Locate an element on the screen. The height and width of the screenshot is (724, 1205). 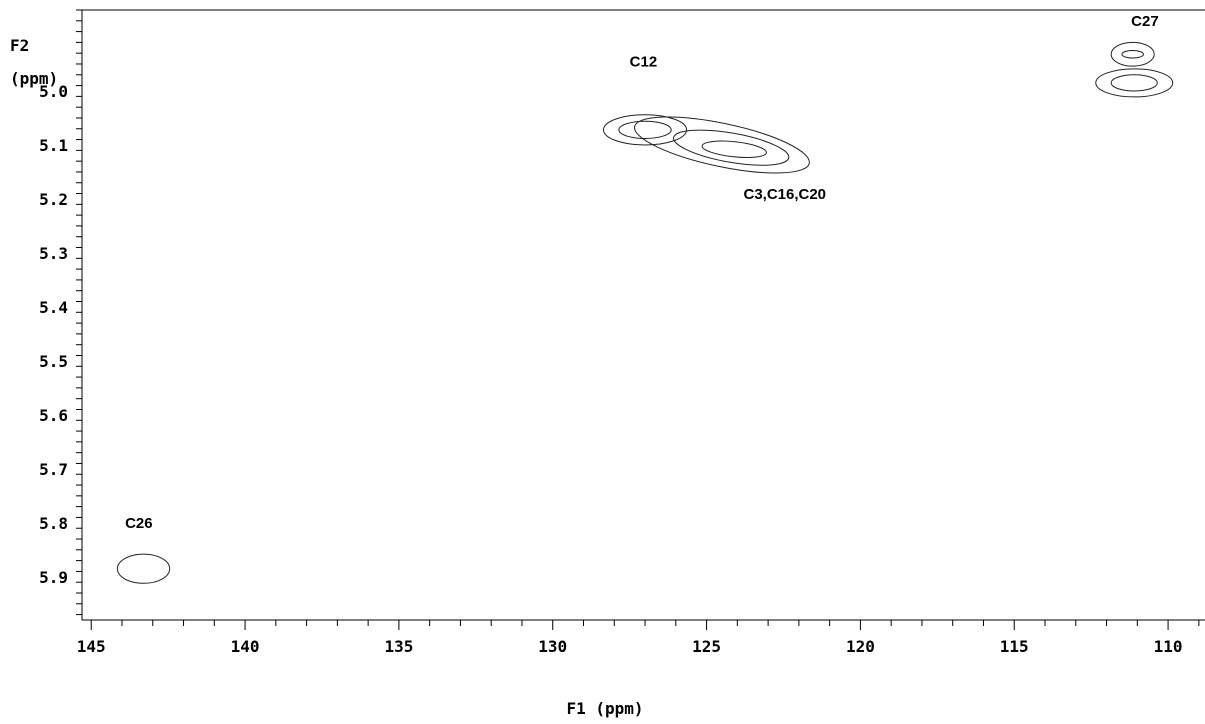
y-axis: 5.0 5.1 5.2 5.3 5.4 5.5 5.6 5.7 5.8 5.9 is located at coordinates (60, 312).